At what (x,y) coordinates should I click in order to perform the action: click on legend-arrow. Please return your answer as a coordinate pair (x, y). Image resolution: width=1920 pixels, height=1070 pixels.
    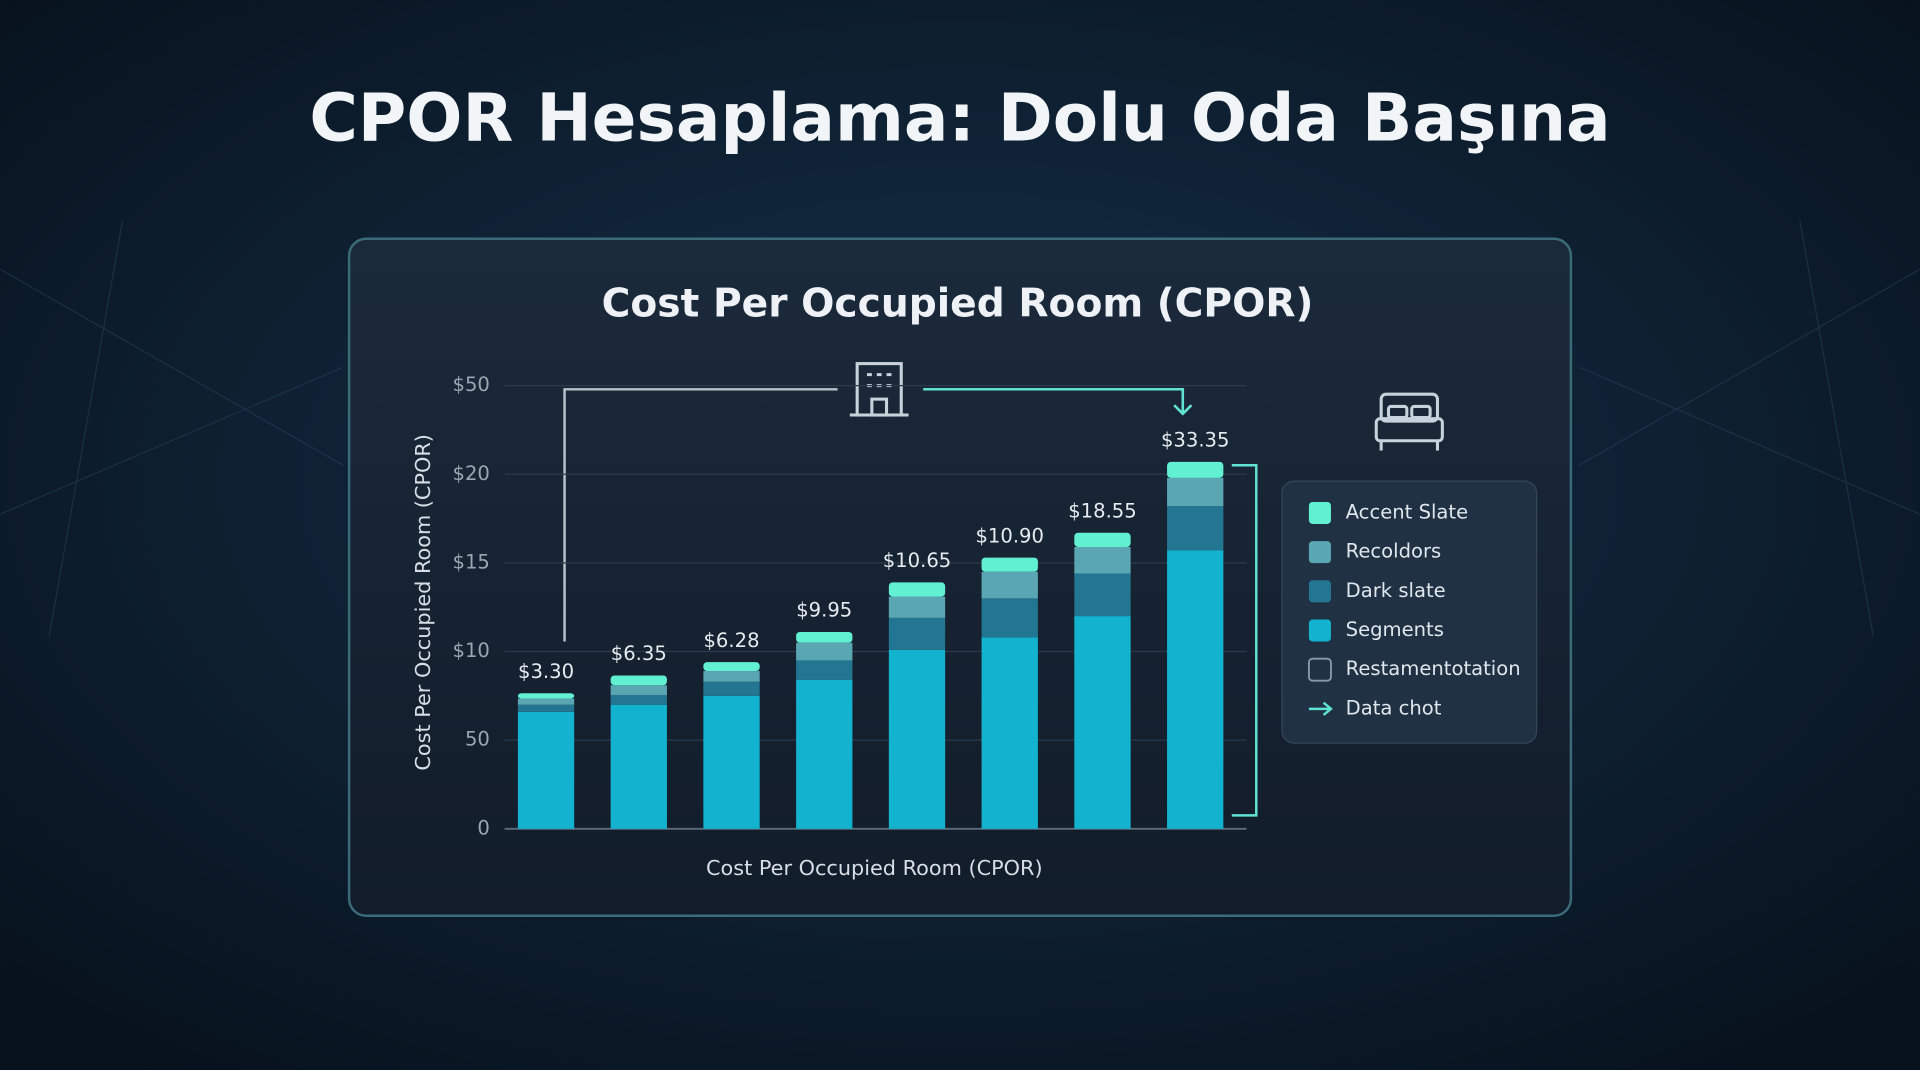
    Looking at the image, I should click on (1320, 708).